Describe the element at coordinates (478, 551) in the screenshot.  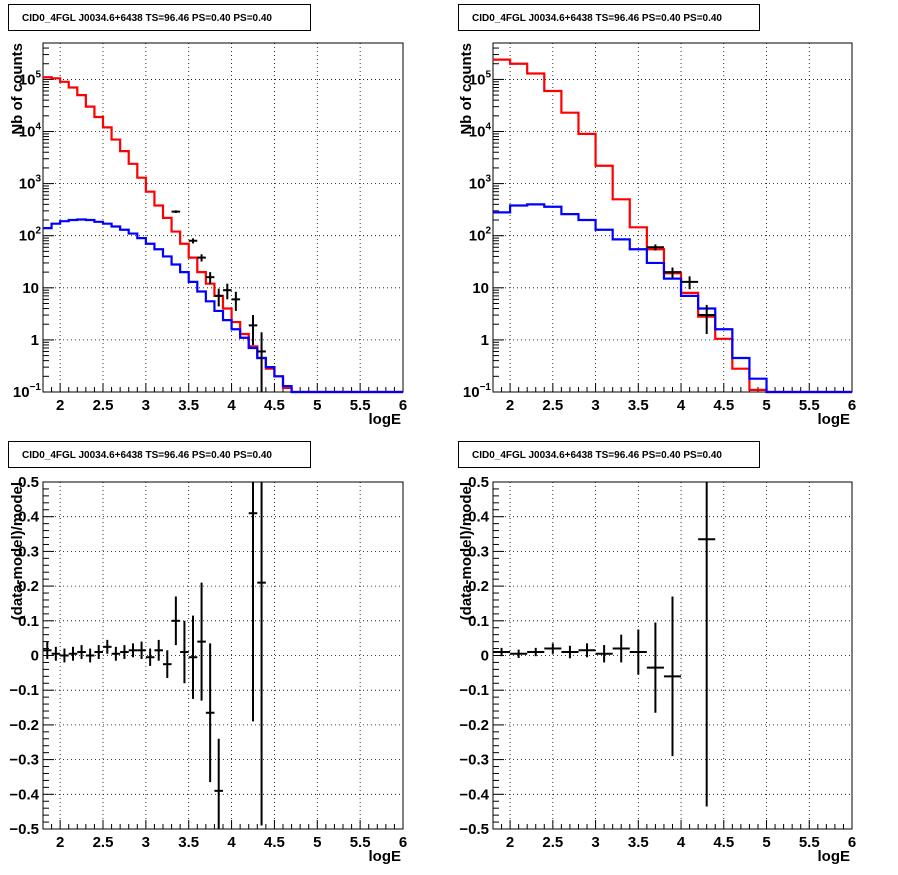
I see `y-tick-label: 0.3` at that location.